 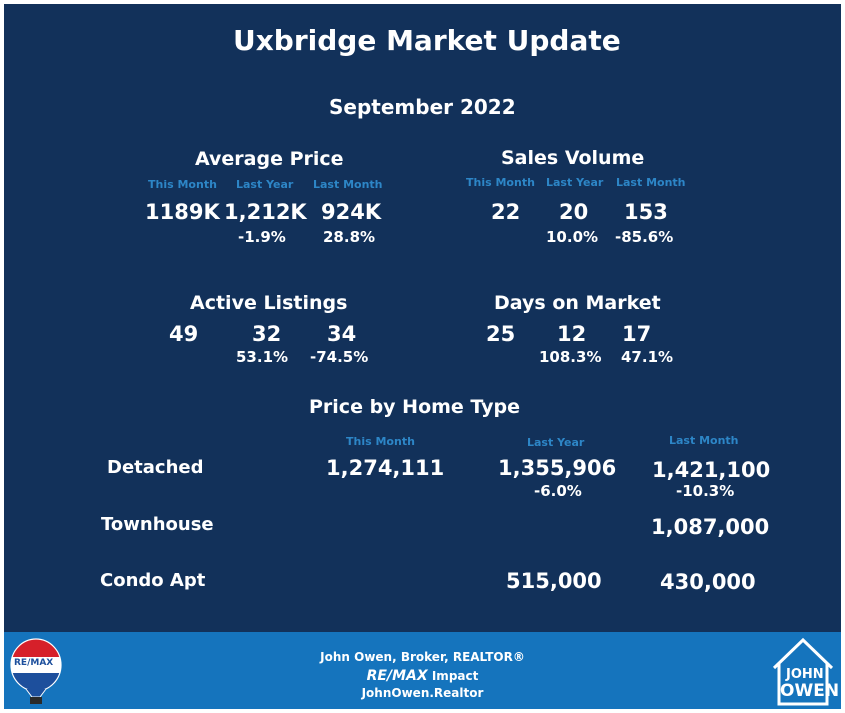 What do you see at coordinates (711, 470) in the screenshot?
I see `detached-last-month: 1,421,100` at bounding box center [711, 470].